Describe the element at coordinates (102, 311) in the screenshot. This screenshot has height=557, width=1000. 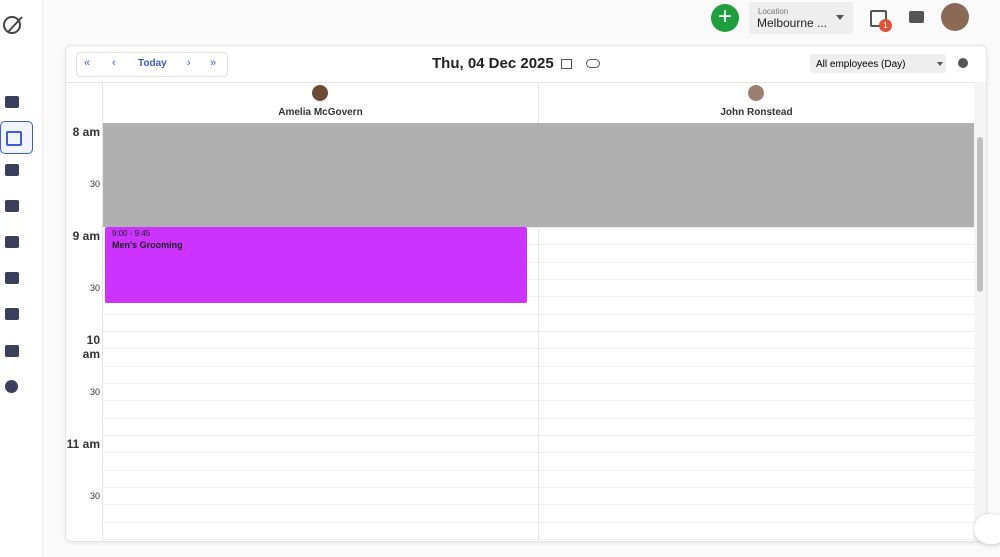
I see `time-column-border` at that location.